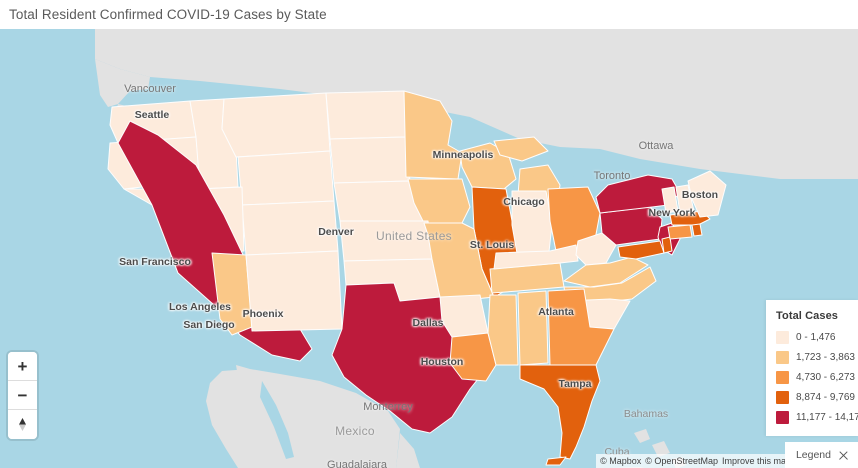 The height and width of the screenshot is (468, 858). I want to click on legend-item-label: 1,723 - 3,863, so click(825, 357).